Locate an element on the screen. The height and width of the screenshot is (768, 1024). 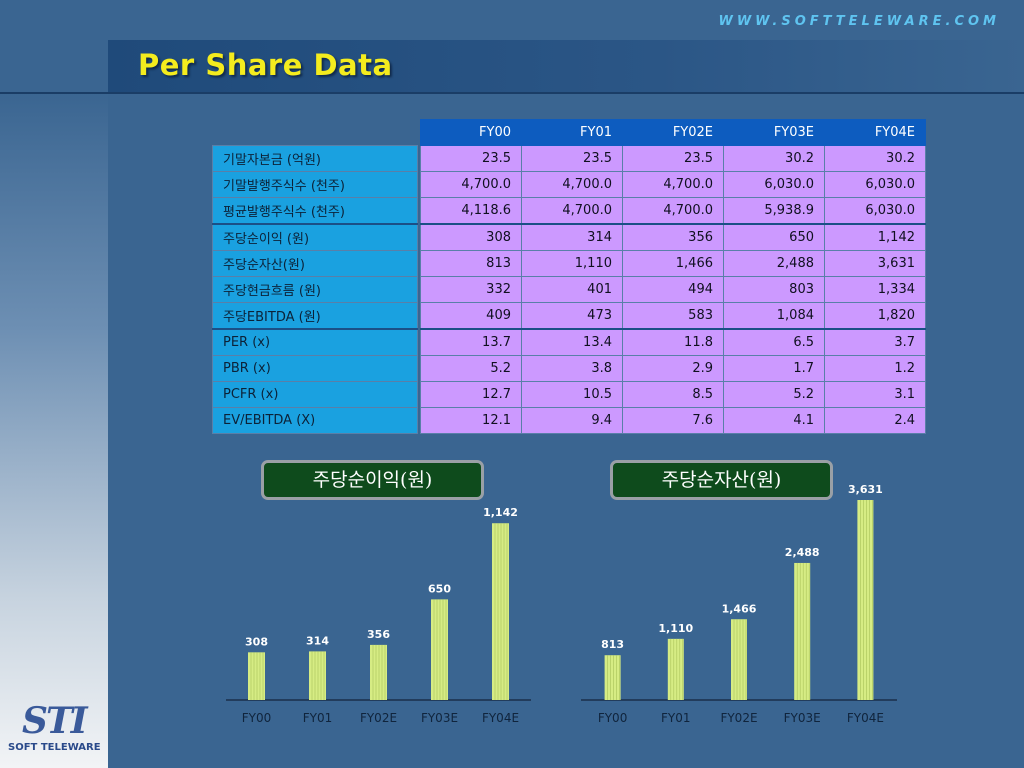
table-cell: 2,488 is located at coordinates (774, 263).